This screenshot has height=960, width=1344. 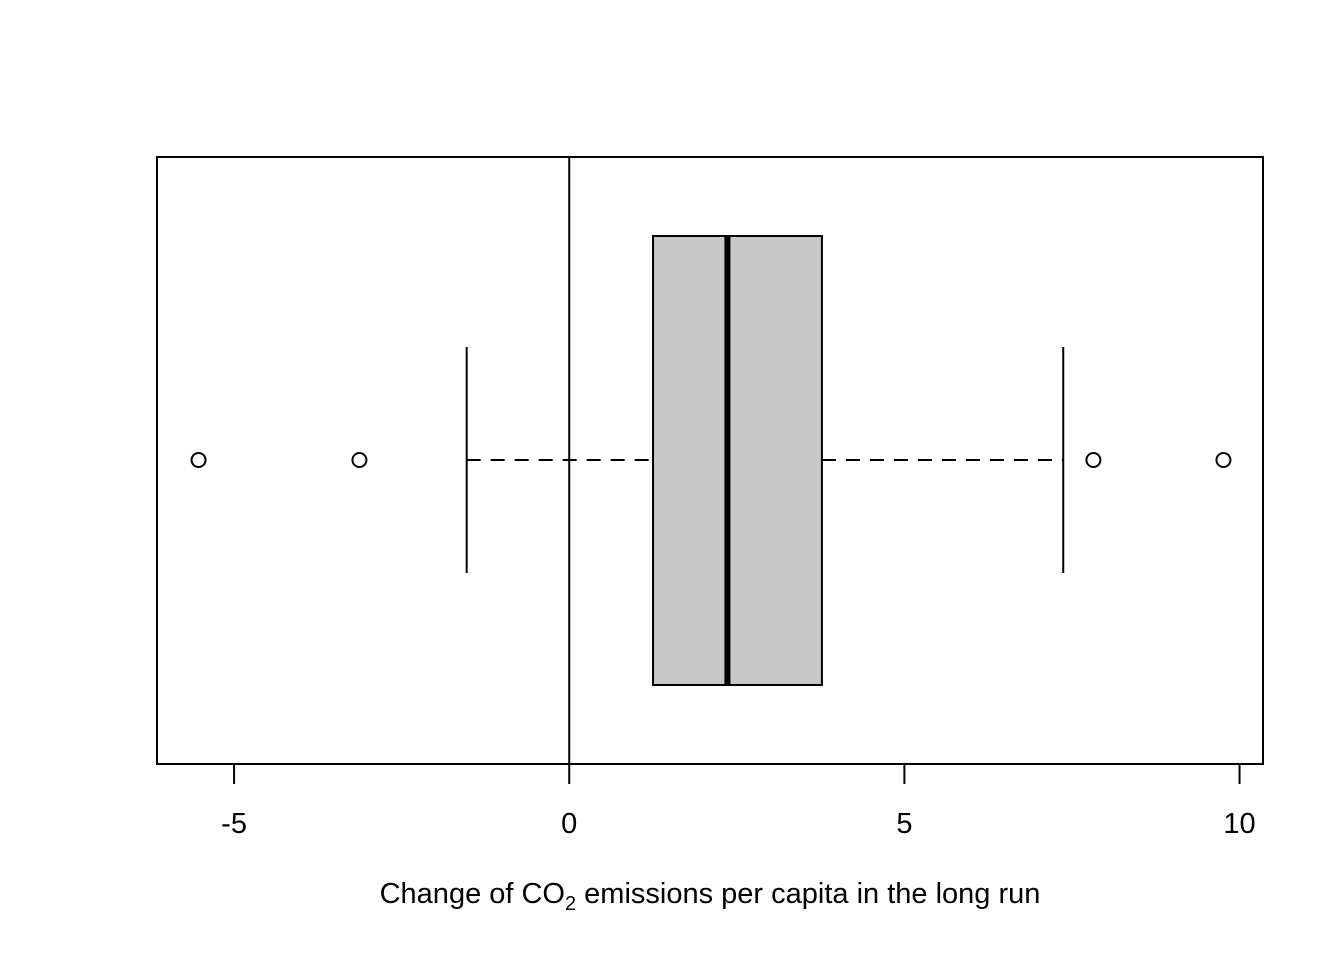 What do you see at coordinates (904, 824) in the screenshot?
I see `x-tick-label: 5` at bounding box center [904, 824].